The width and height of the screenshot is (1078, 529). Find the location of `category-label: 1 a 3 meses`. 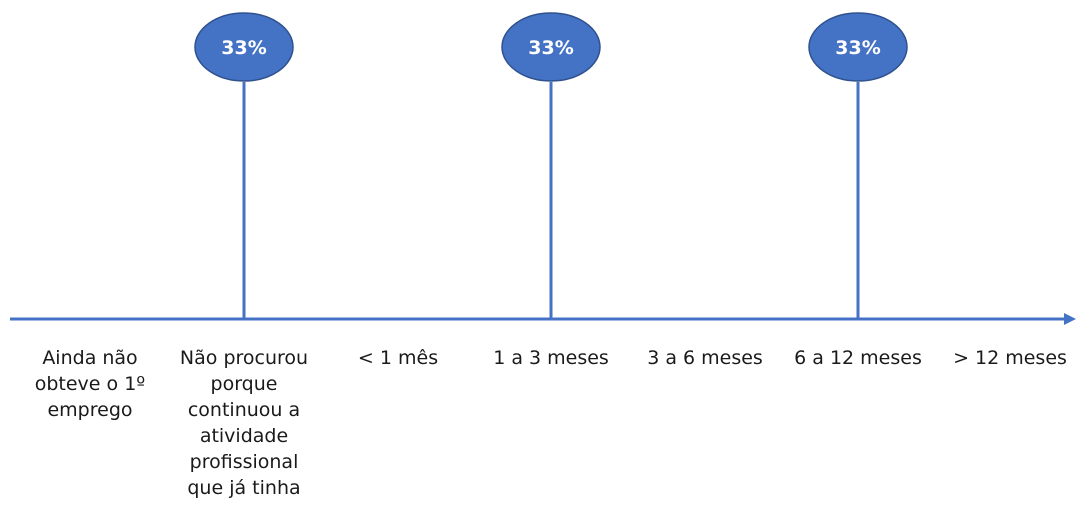

category-label: 1 a 3 meses is located at coordinates (551, 358).